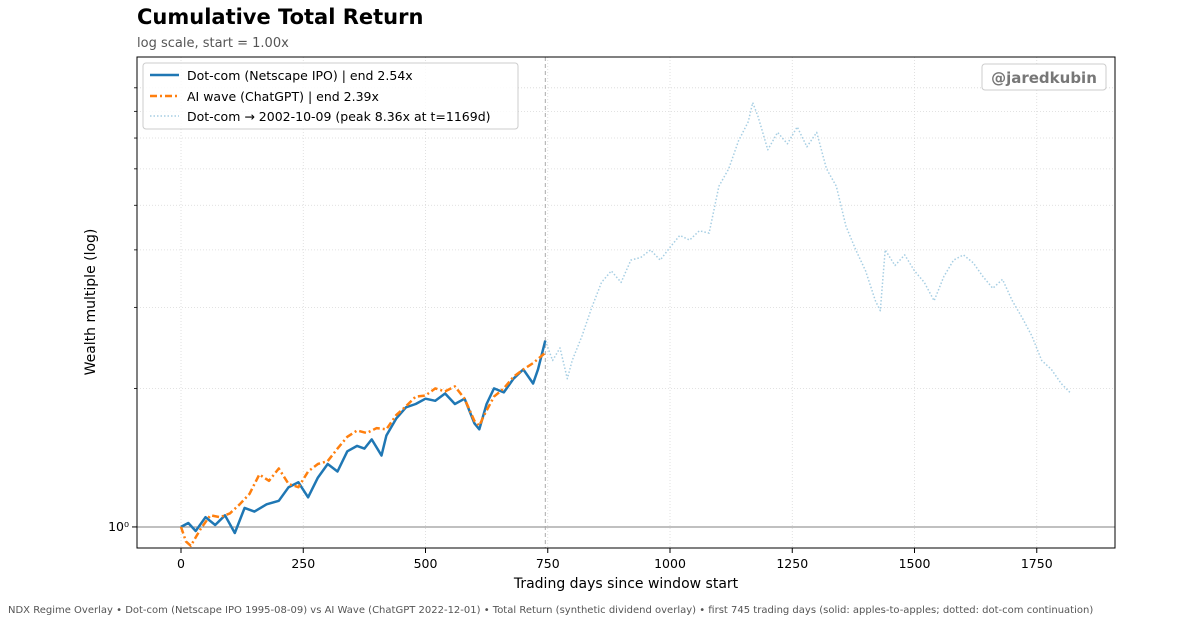 Image resolution: width=1200 pixels, height=630 pixels. I want to click on y-axis-label: Wealth multiple (log), so click(91, 302).